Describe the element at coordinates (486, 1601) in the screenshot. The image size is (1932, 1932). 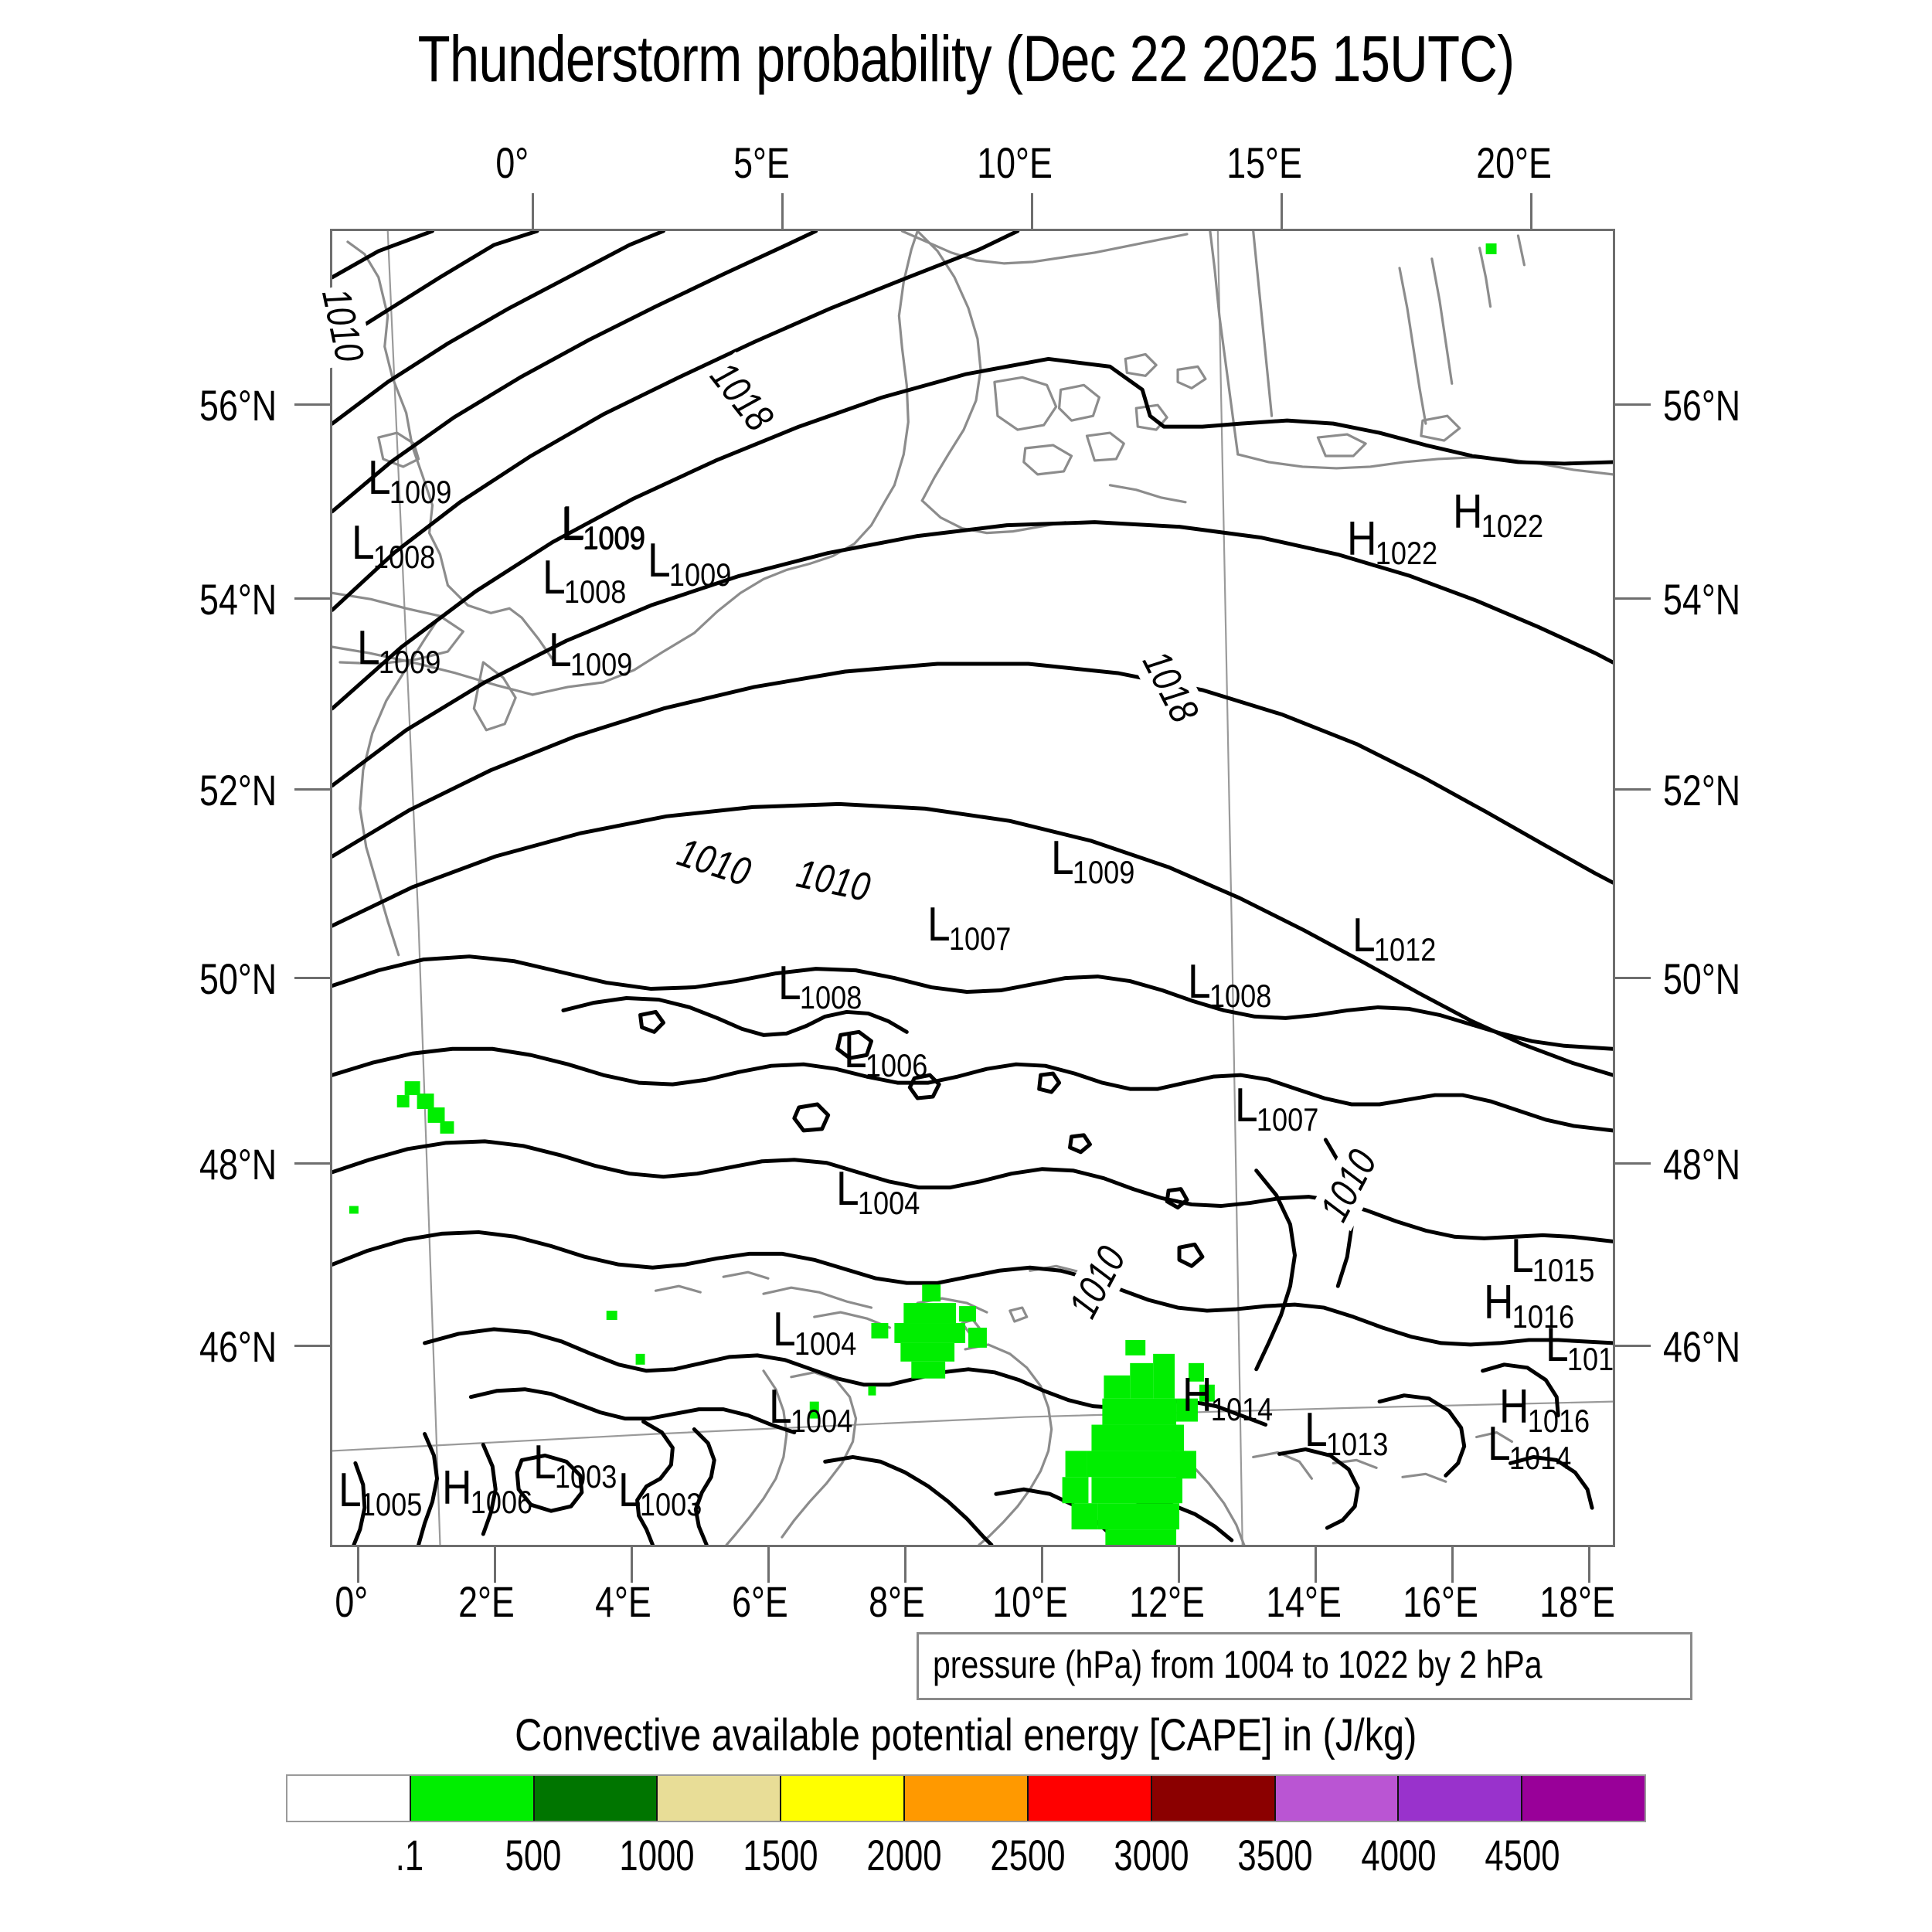
I see `axis-label-bottom-2: 2°E` at that location.